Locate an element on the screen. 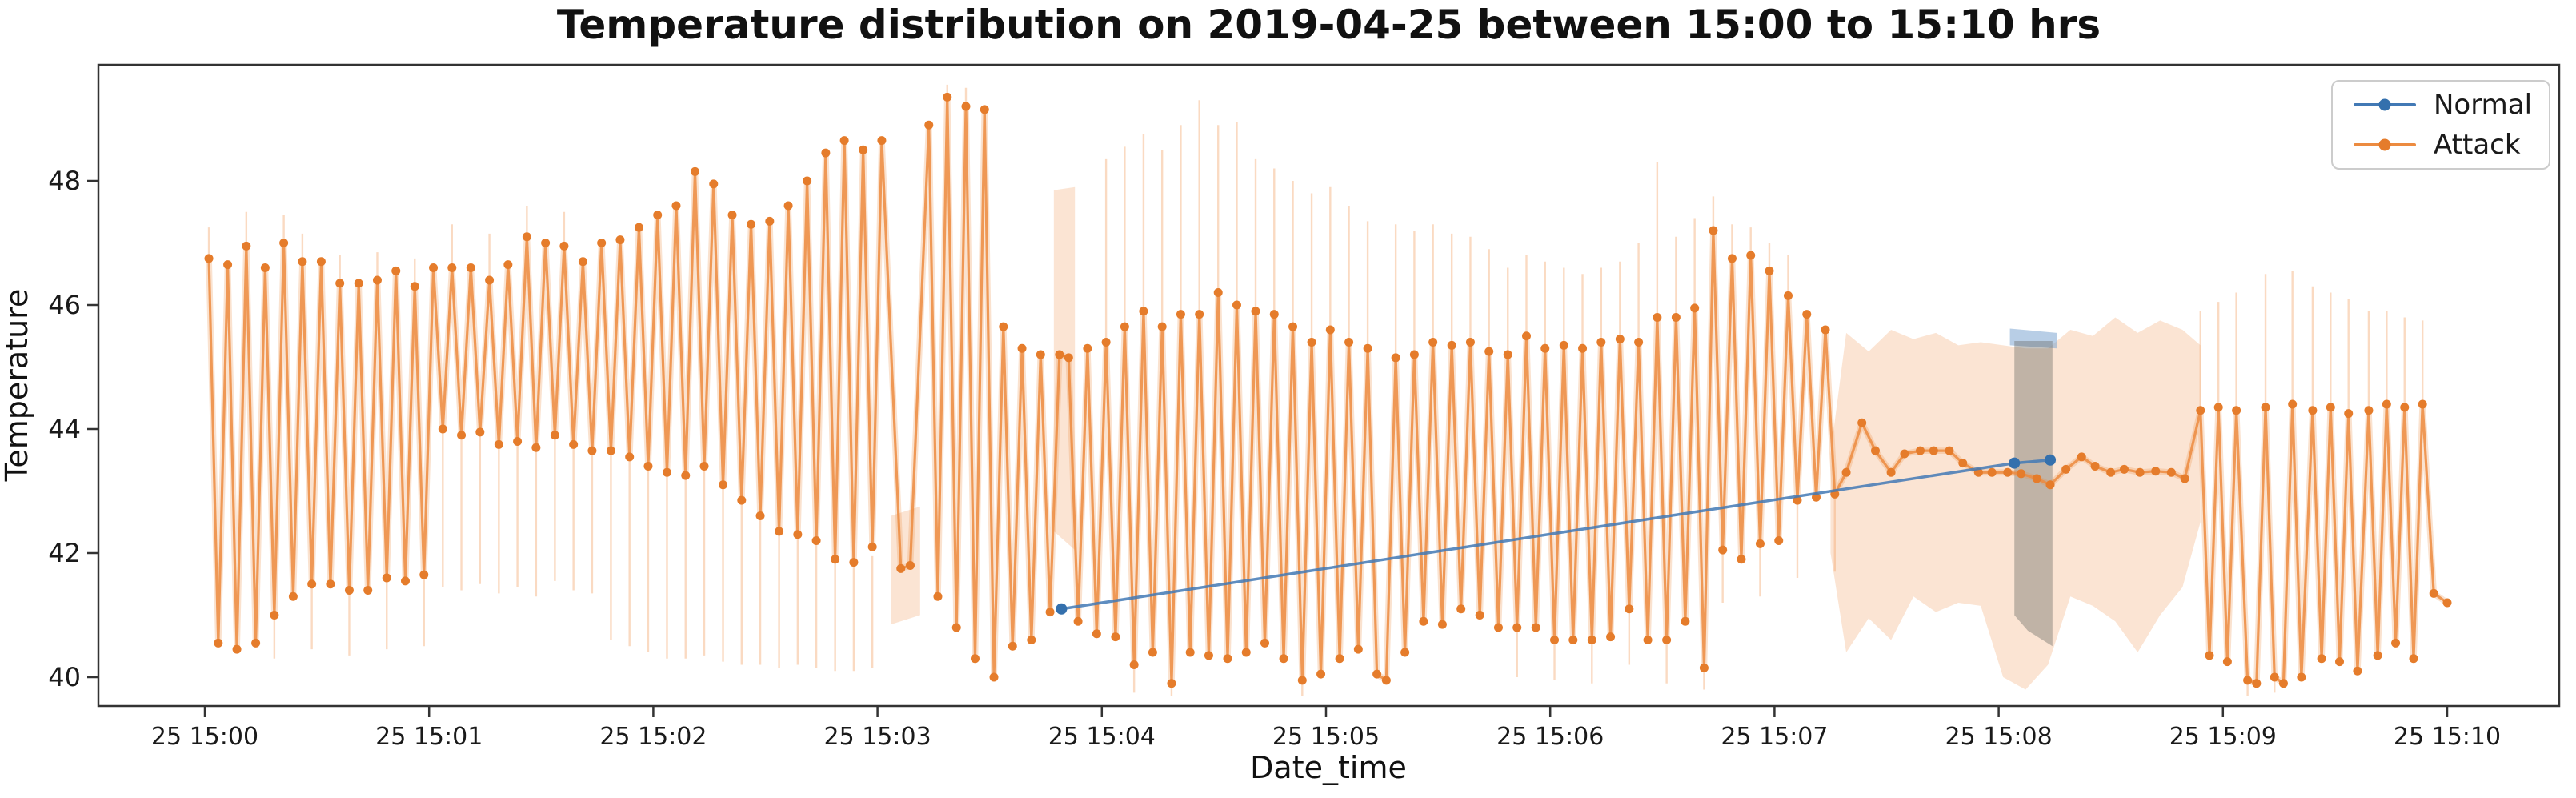  legend-label-normal: Normal is located at coordinates (2483, 105).